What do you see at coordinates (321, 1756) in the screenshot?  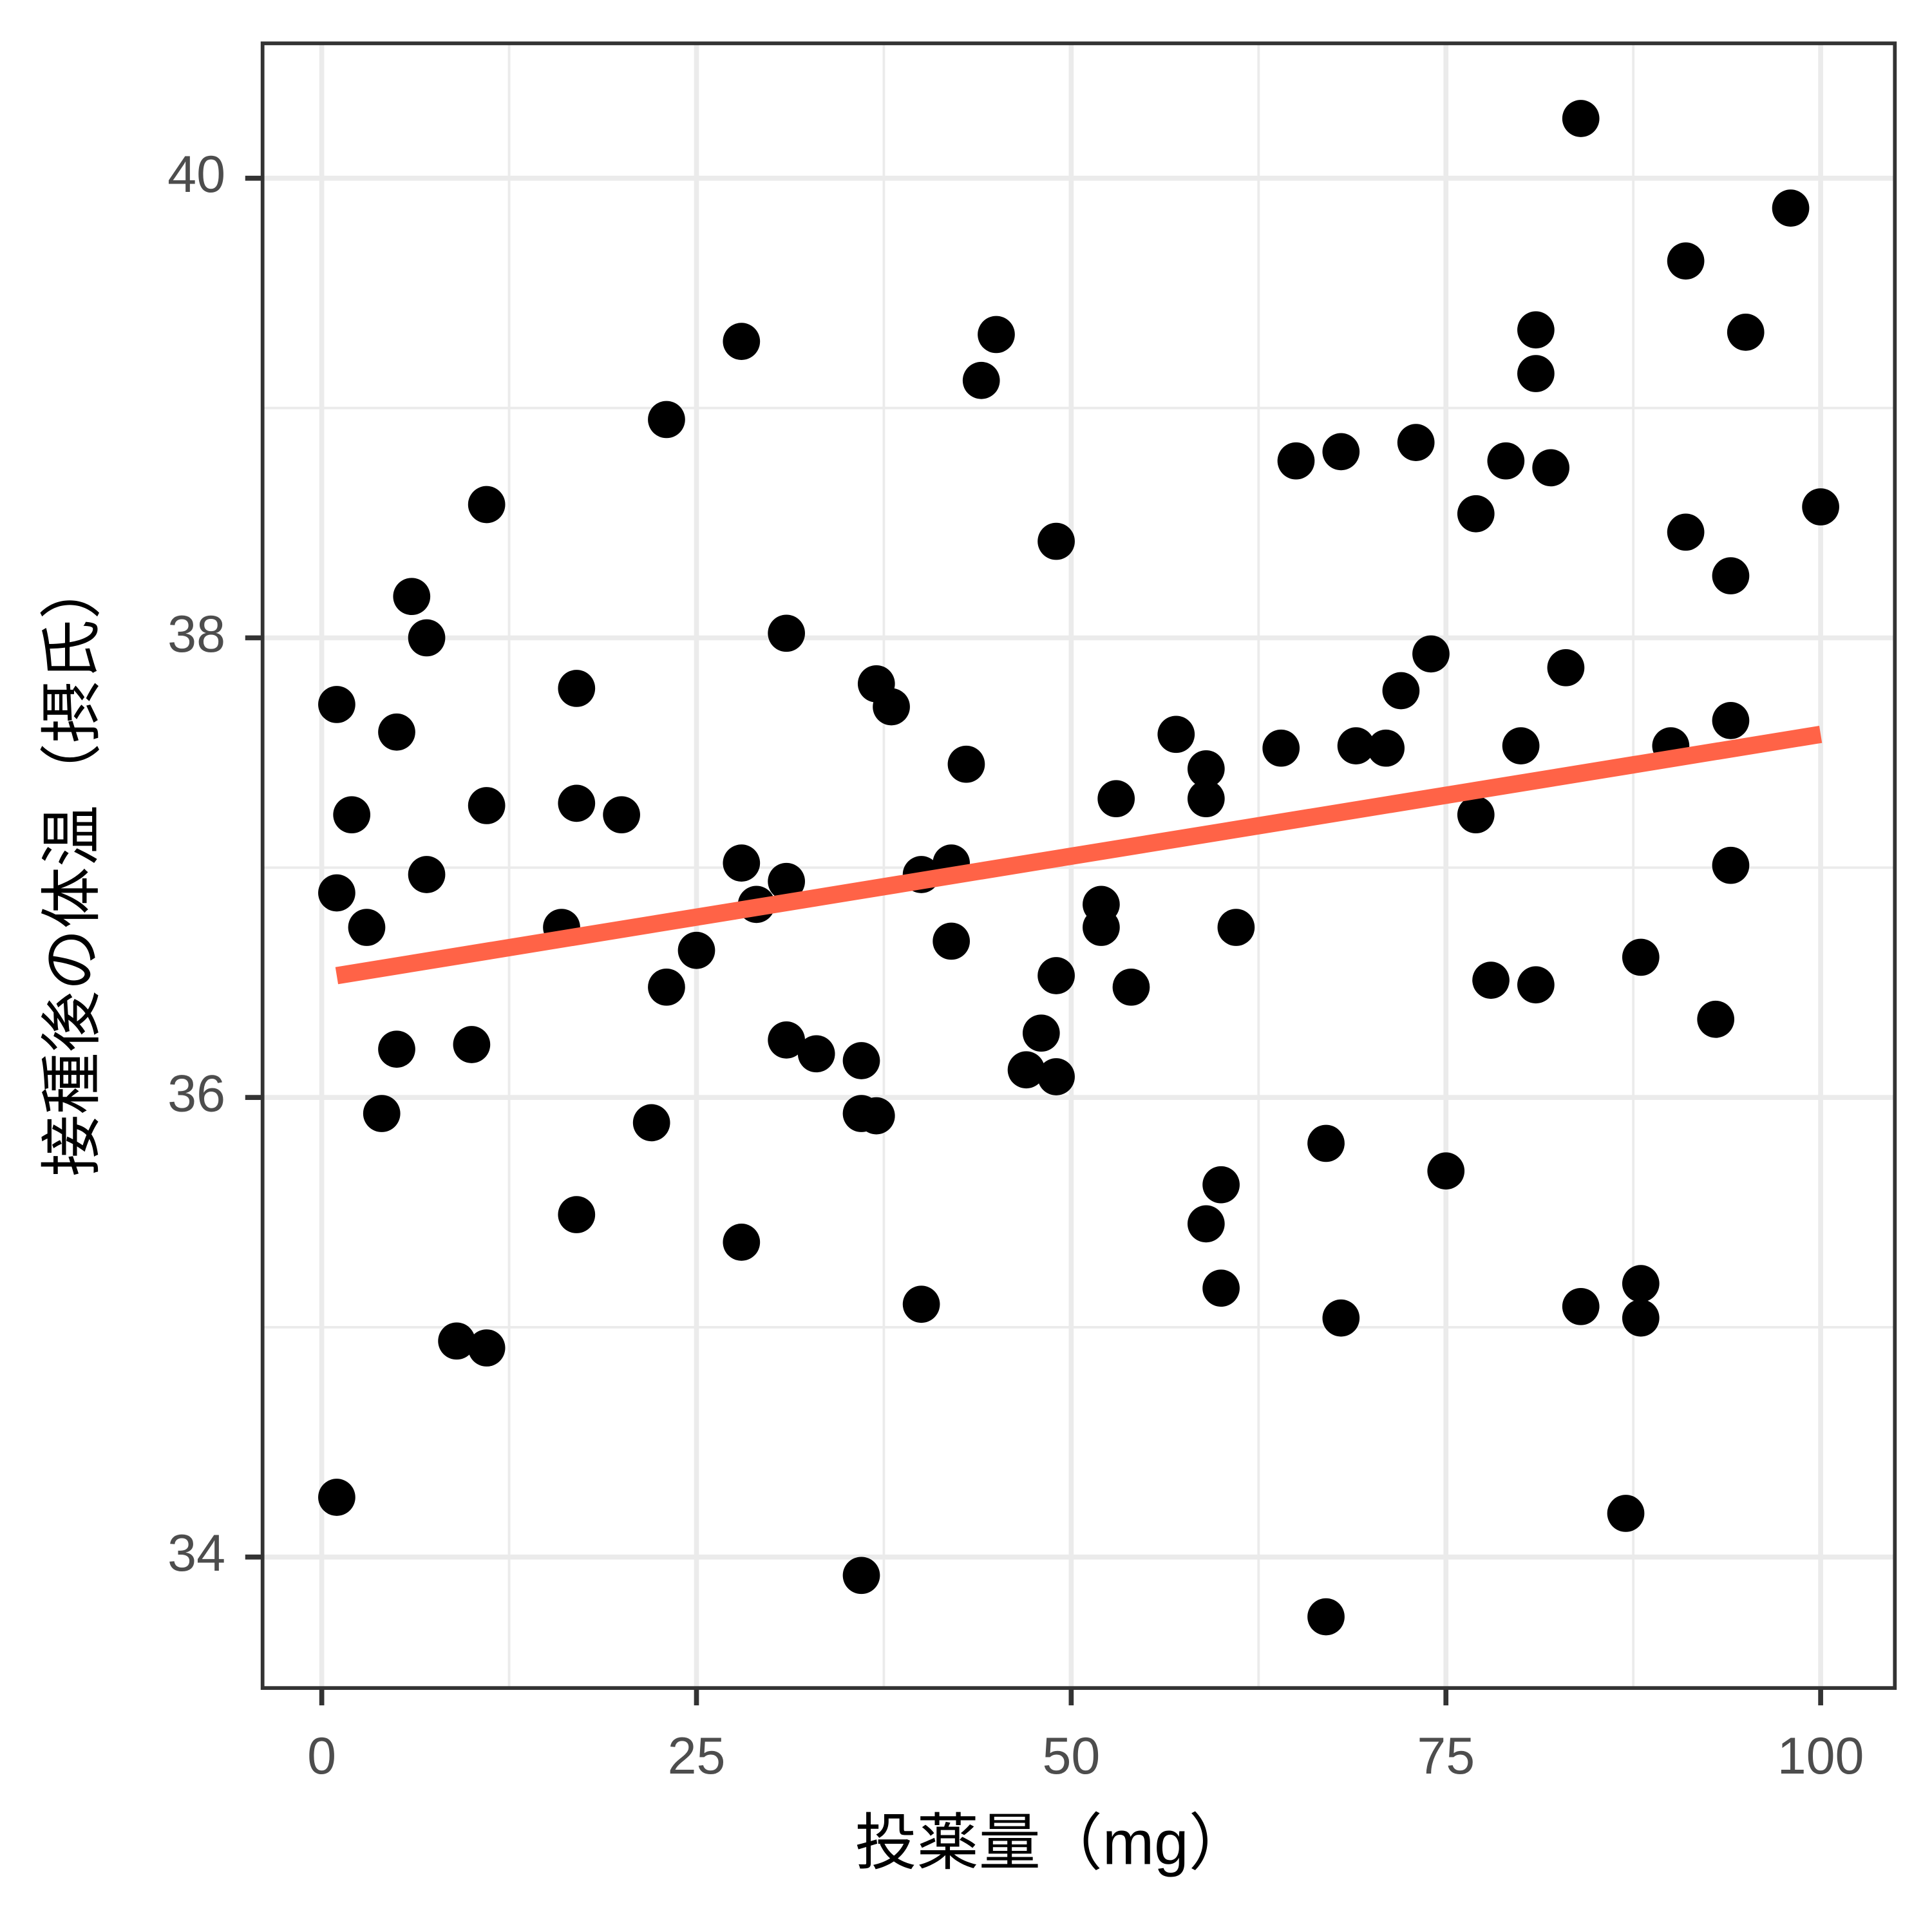 I see `x-tick-label: 0` at bounding box center [321, 1756].